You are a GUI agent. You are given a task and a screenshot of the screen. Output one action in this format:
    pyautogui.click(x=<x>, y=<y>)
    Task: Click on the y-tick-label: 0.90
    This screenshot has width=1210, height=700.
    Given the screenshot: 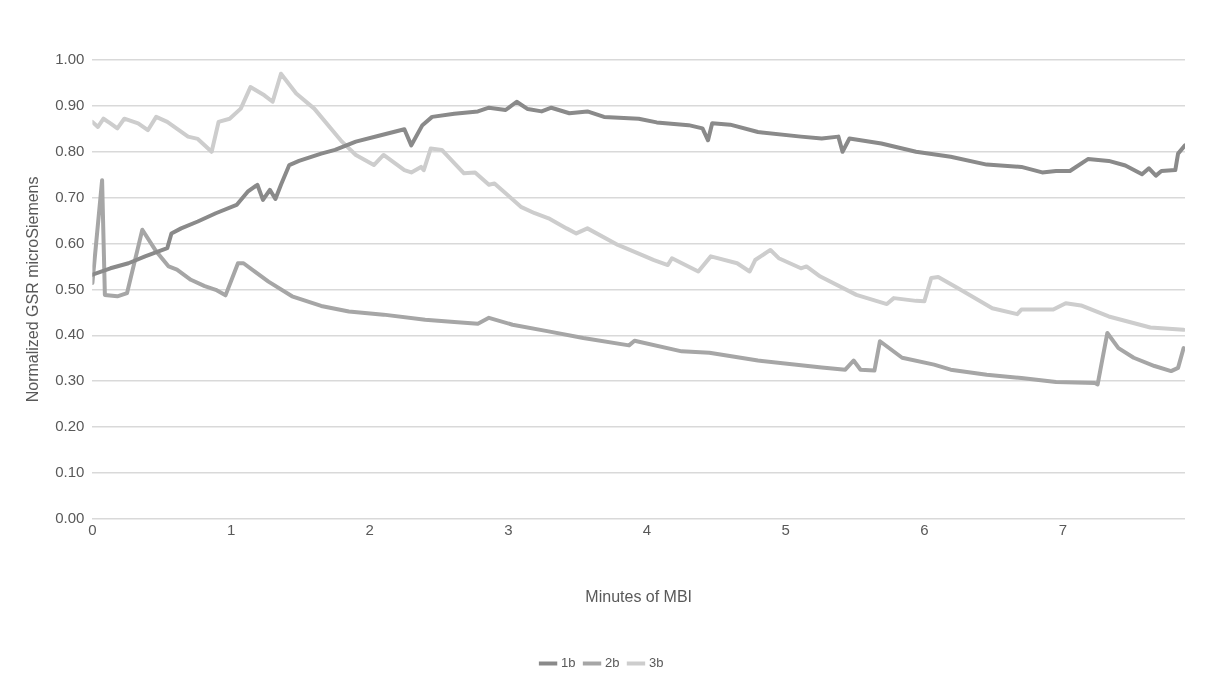 What is the action you would take?
    pyautogui.click(x=70, y=105)
    